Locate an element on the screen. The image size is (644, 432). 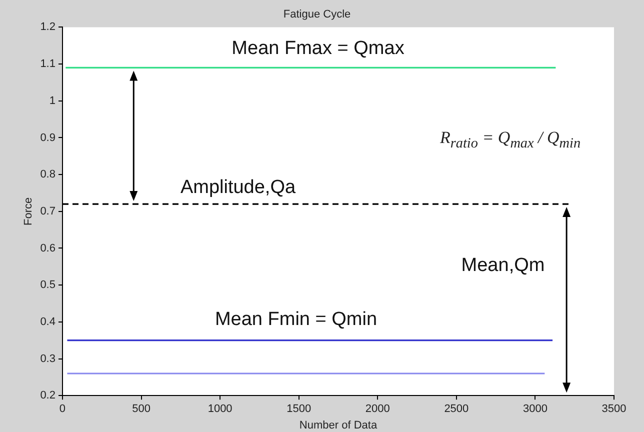
annotation: Amplitude,Qa is located at coordinates (238, 188).